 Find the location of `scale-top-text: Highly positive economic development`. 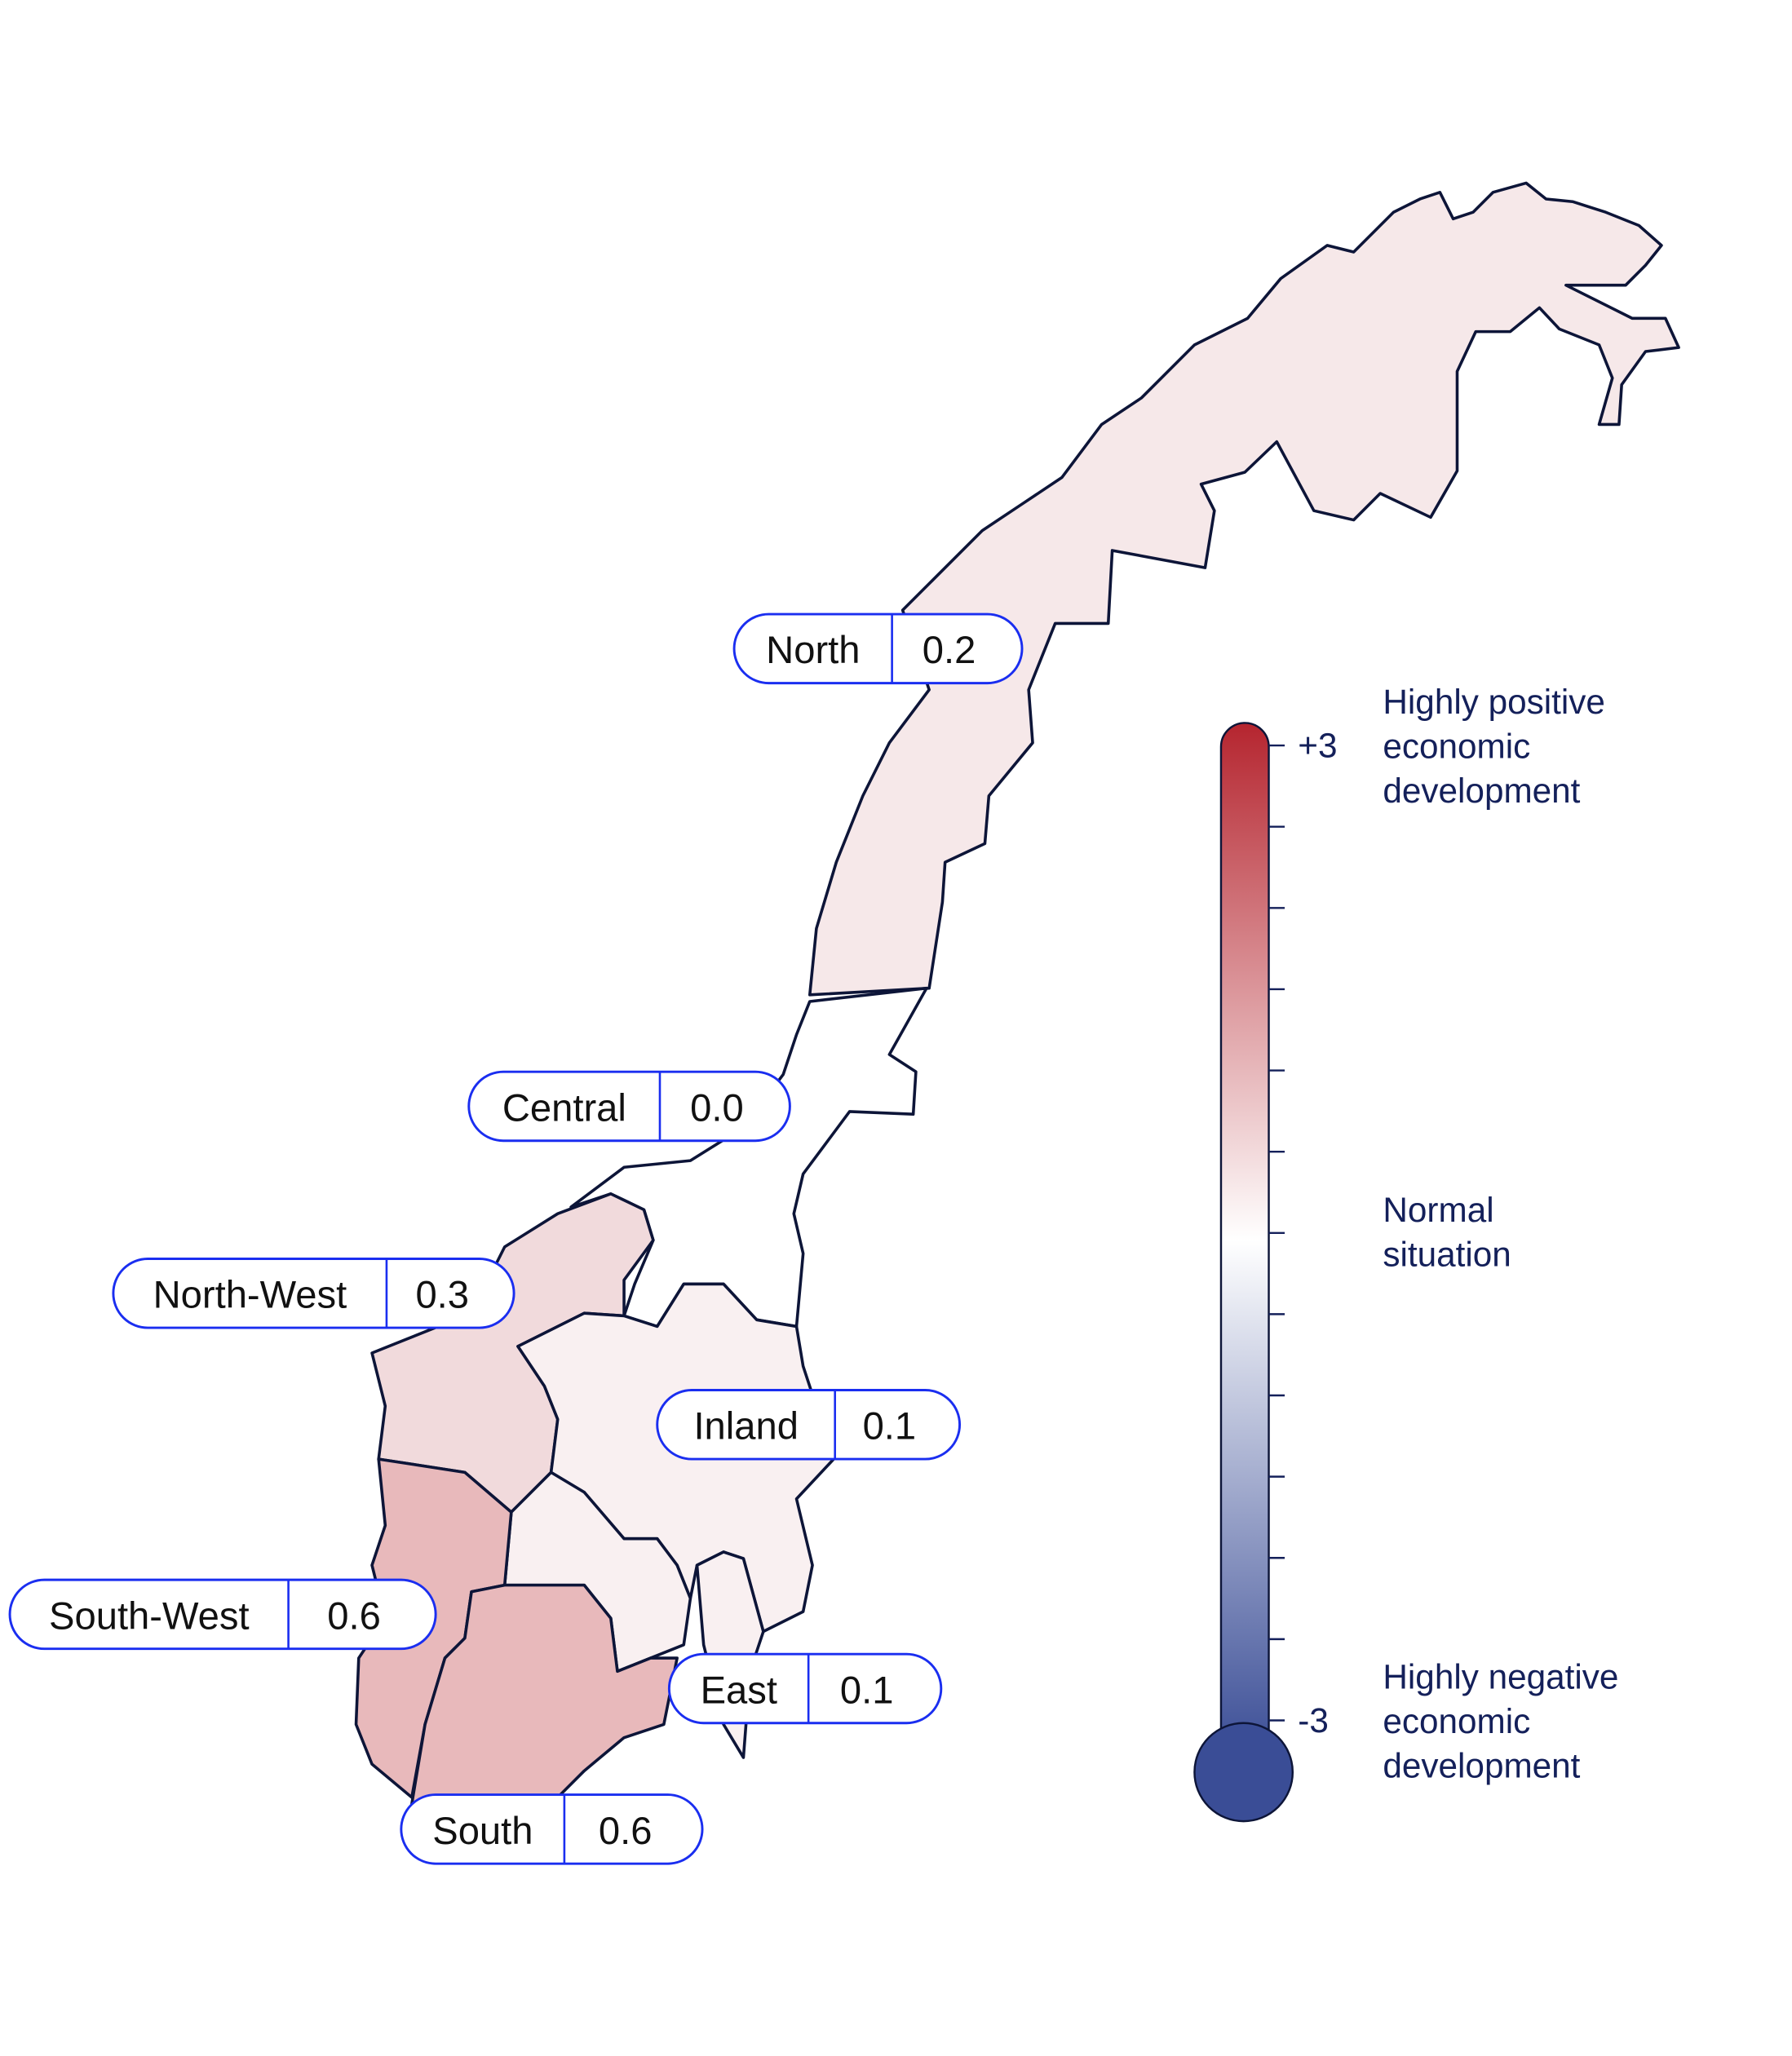

scale-top-text: Highly positive economic development is located at coordinates (1498, 746).